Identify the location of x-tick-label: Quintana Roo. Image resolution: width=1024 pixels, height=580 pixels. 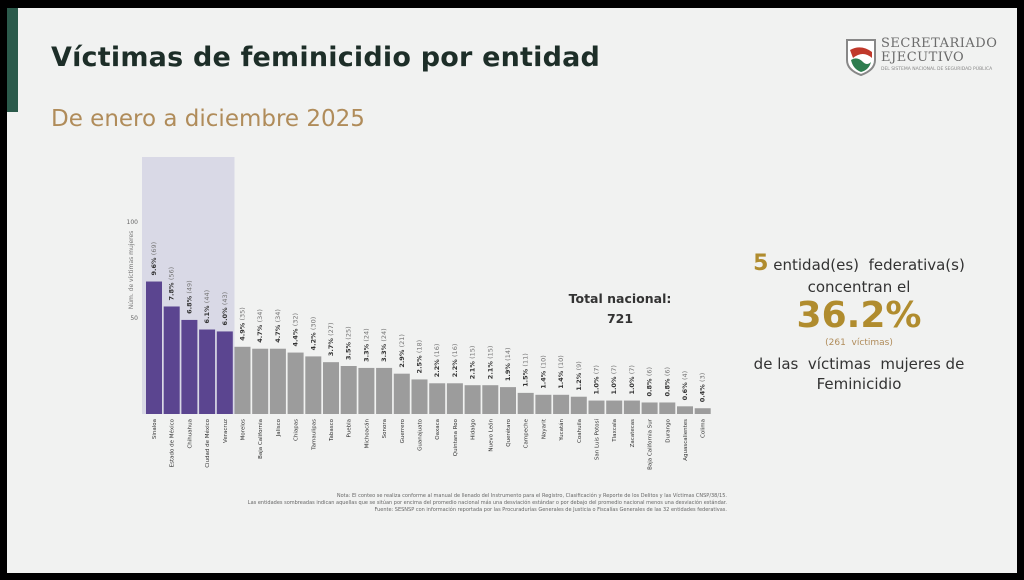
(456, 437).